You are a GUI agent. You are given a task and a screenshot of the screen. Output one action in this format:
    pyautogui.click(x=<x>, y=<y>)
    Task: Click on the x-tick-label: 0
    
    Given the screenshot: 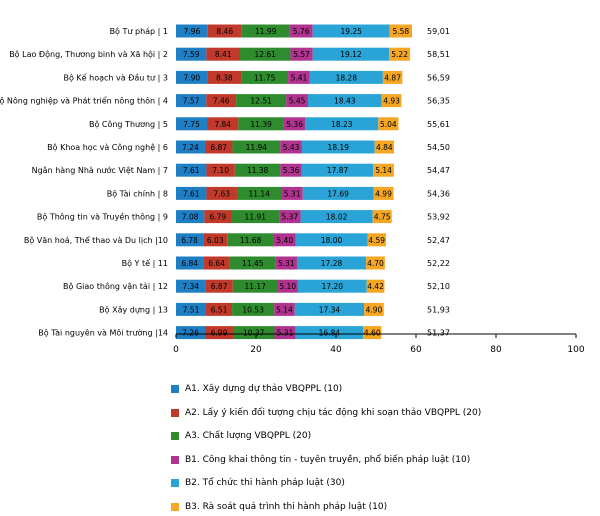 What is the action you would take?
    pyautogui.click(x=176, y=350)
    